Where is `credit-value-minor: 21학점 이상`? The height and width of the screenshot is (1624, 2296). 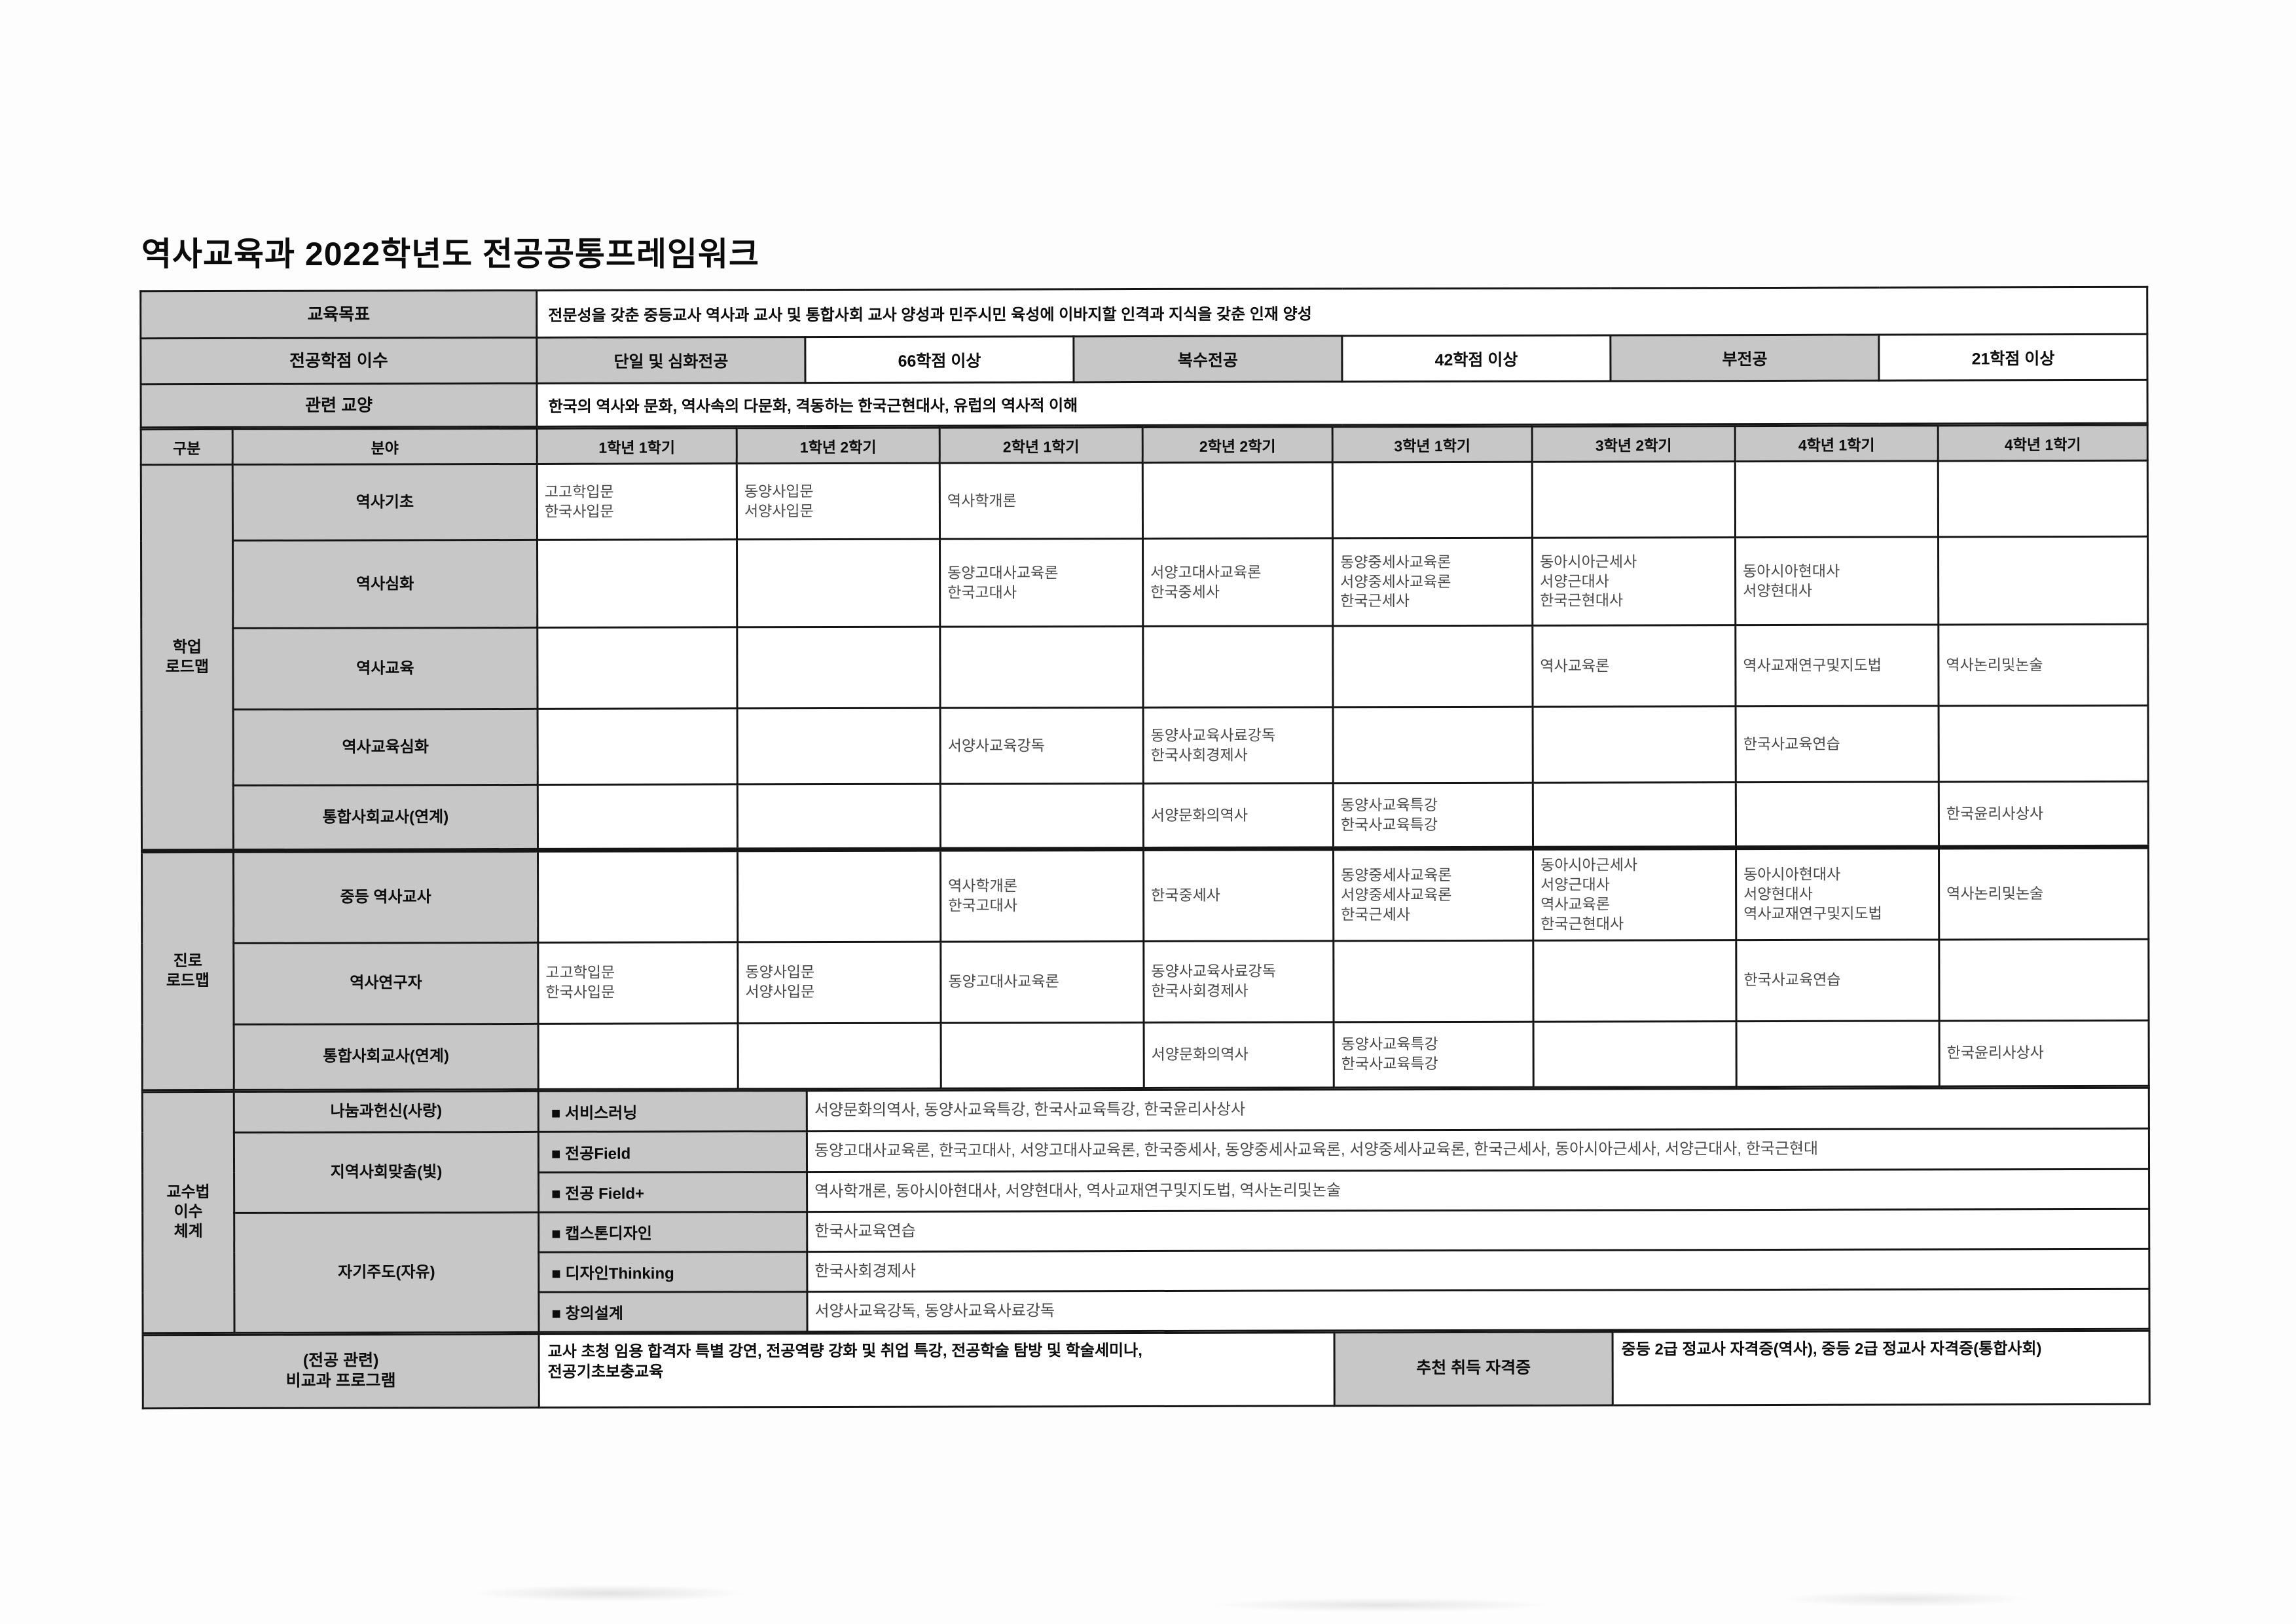 credit-value-minor: 21학점 이상 is located at coordinates (2013, 357).